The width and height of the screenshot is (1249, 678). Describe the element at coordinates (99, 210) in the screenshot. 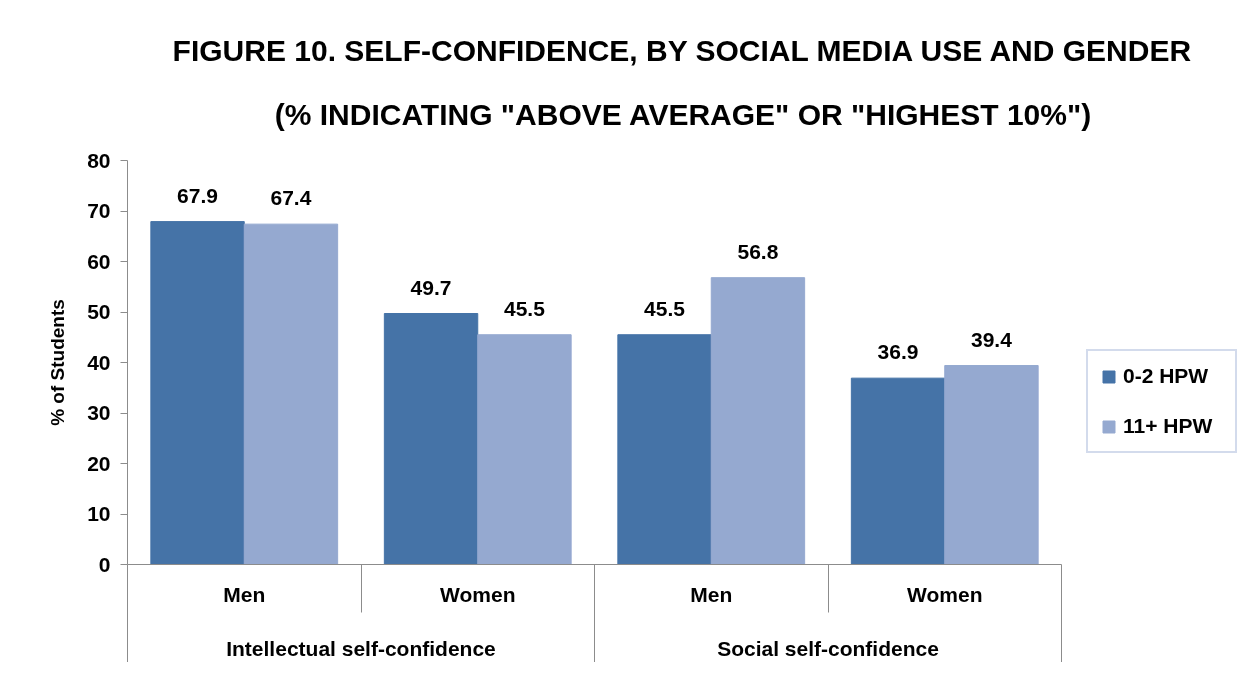

I see `y-tick-label: 70` at that location.